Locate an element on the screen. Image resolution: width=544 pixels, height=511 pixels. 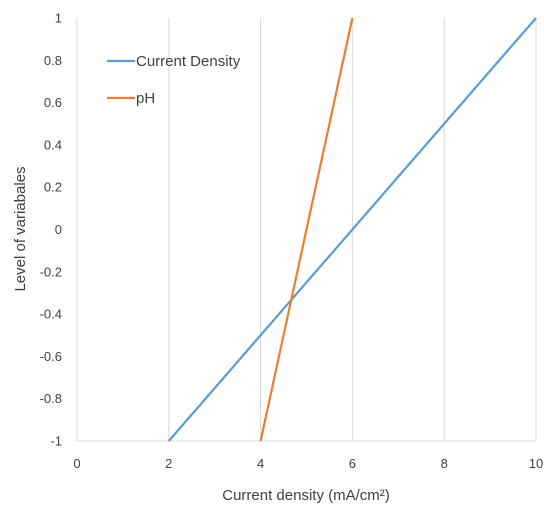
y-tick-label: 0.8 is located at coordinates (53, 60).